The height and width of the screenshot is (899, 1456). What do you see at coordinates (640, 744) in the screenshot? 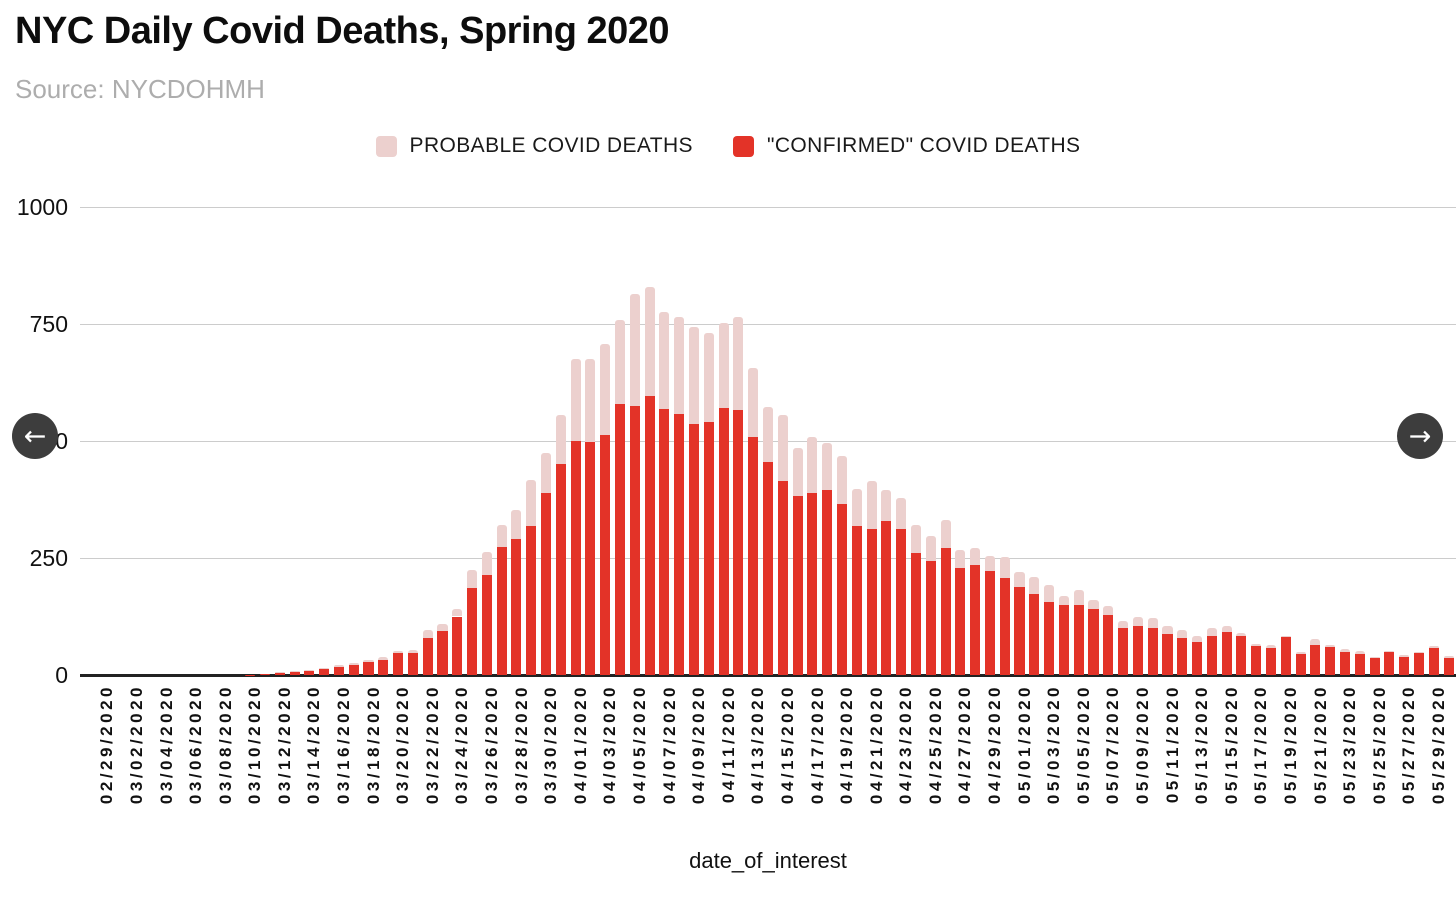
I see `x-tick-label: 04/05/2020` at bounding box center [640, 744].